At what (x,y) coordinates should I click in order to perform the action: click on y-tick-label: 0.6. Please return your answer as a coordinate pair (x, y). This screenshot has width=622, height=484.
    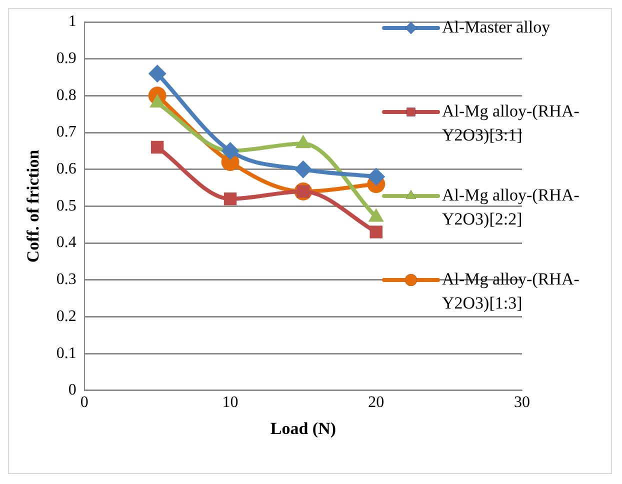
    Looking at the image, I should click on (66, 169).